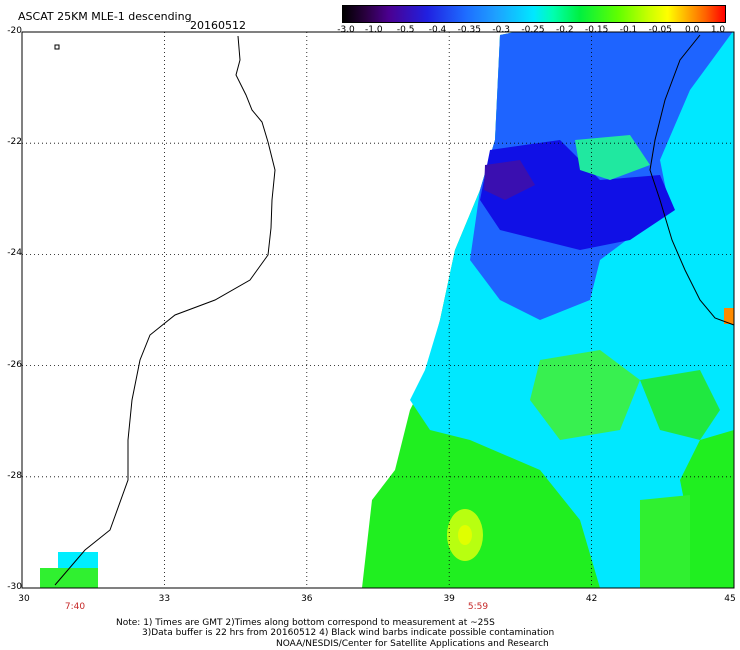  I want to click on swath-orange-pixel, so click(729, 316).